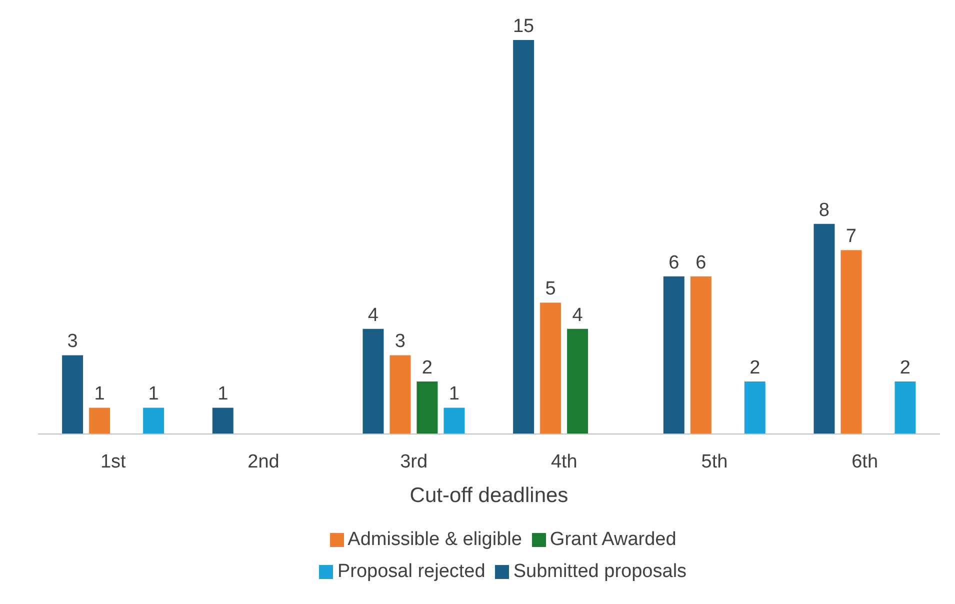  I want to click on legend-label: Admissible & eligible, so click(435, 539).